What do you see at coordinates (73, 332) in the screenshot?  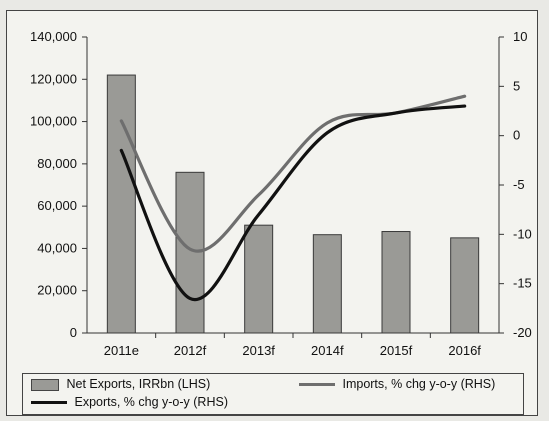 I see `left-tick-label: 0` at bounding box center [73, 332].